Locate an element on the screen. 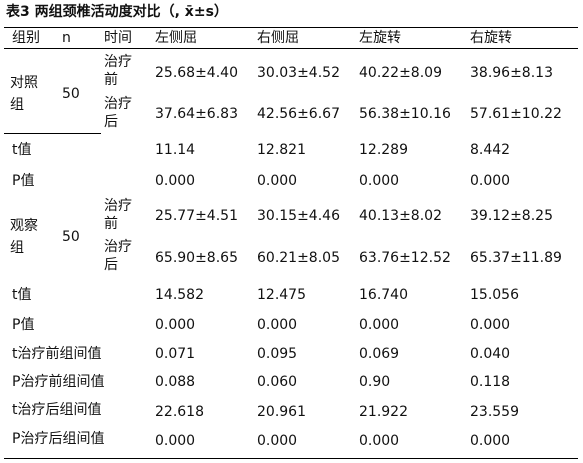 This screenshot has width=583, height=463. table-cell: 42.56±6.67 is located at coordinates (298, 114).